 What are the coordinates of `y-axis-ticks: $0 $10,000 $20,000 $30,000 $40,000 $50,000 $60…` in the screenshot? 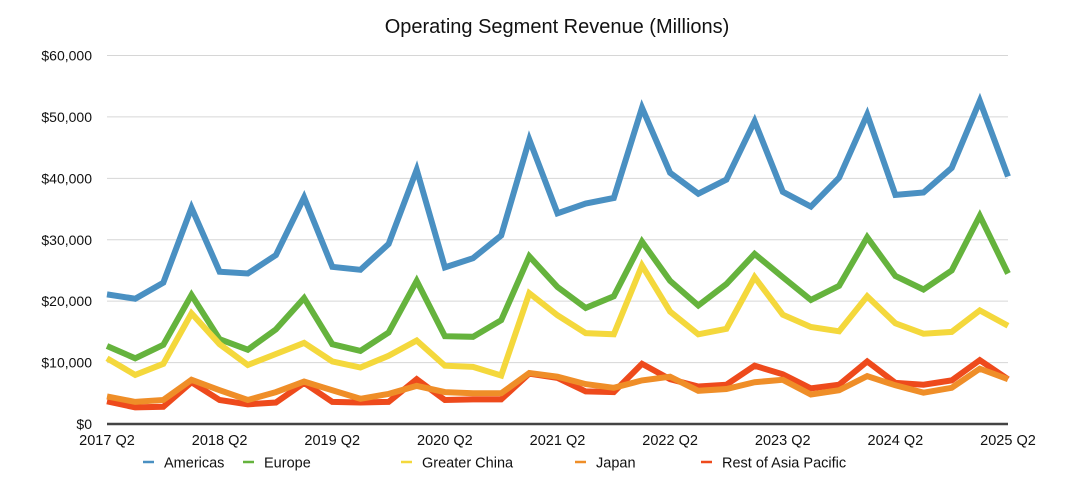 It's located at (66, 240).